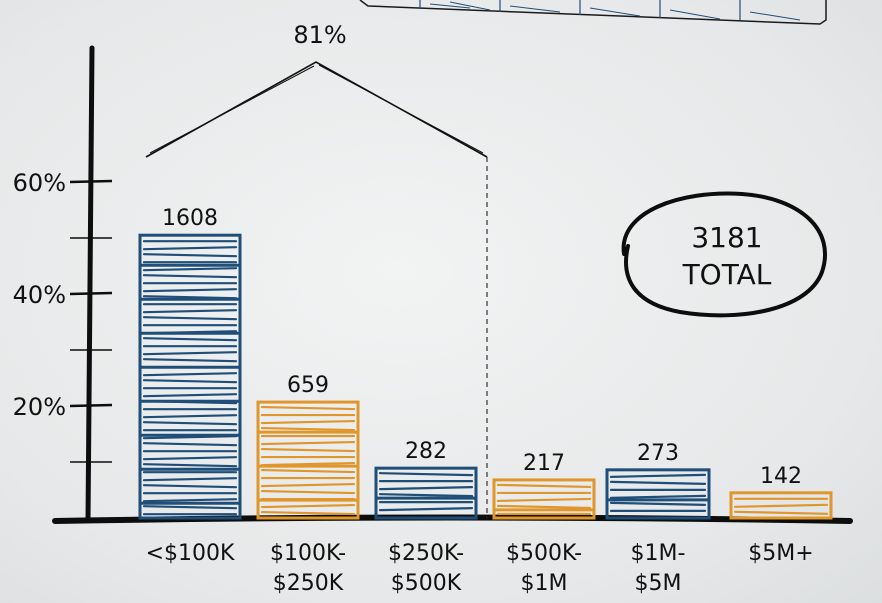 Image resolution: width=882 pixels, height=603 pixels. I want to click on y-tick-label: 60%, so click(39, 183).